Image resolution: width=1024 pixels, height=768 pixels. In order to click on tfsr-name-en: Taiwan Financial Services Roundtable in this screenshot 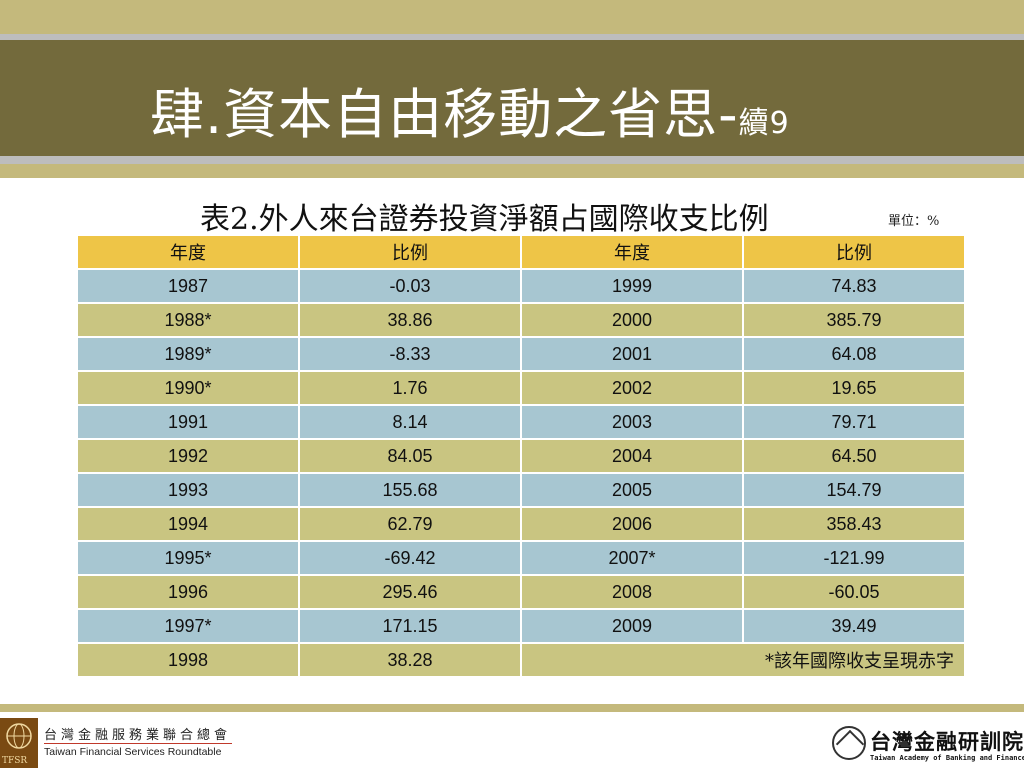, I will do `click(133, 752)`.